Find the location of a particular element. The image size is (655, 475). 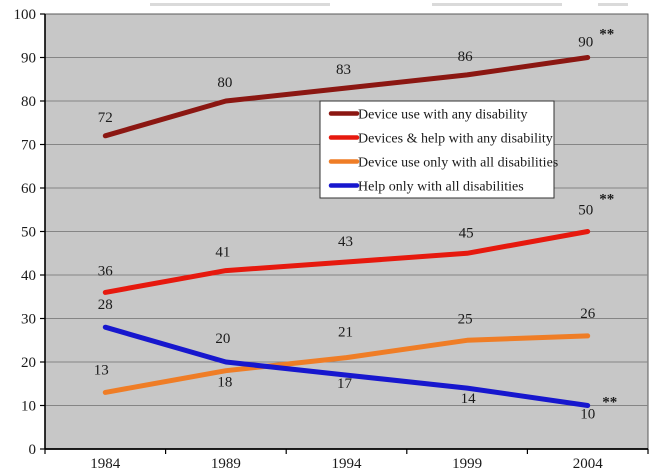

x-tick-label: 1984 is located at coordinates (105, 464).